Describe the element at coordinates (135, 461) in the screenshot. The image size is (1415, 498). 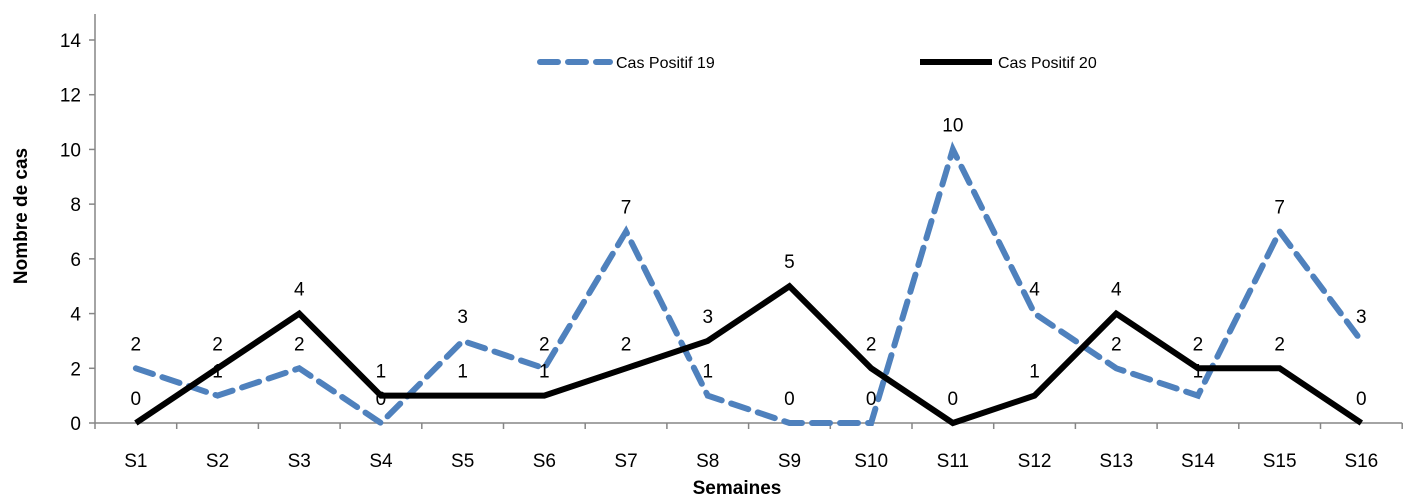
I see `x-tick-label: S1` at that location.